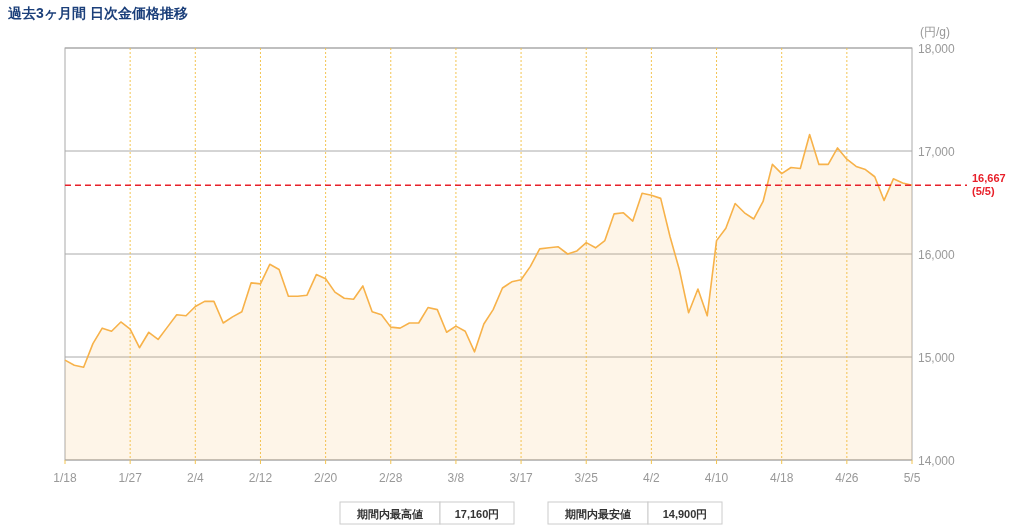 Image resolution: width=1024 pixels, height=528 pixels. Describe the element at coordinates (97, 13) in the screenshot. I see `chart-title: 過去3ヶ月間 日次金価格推移` at that location.